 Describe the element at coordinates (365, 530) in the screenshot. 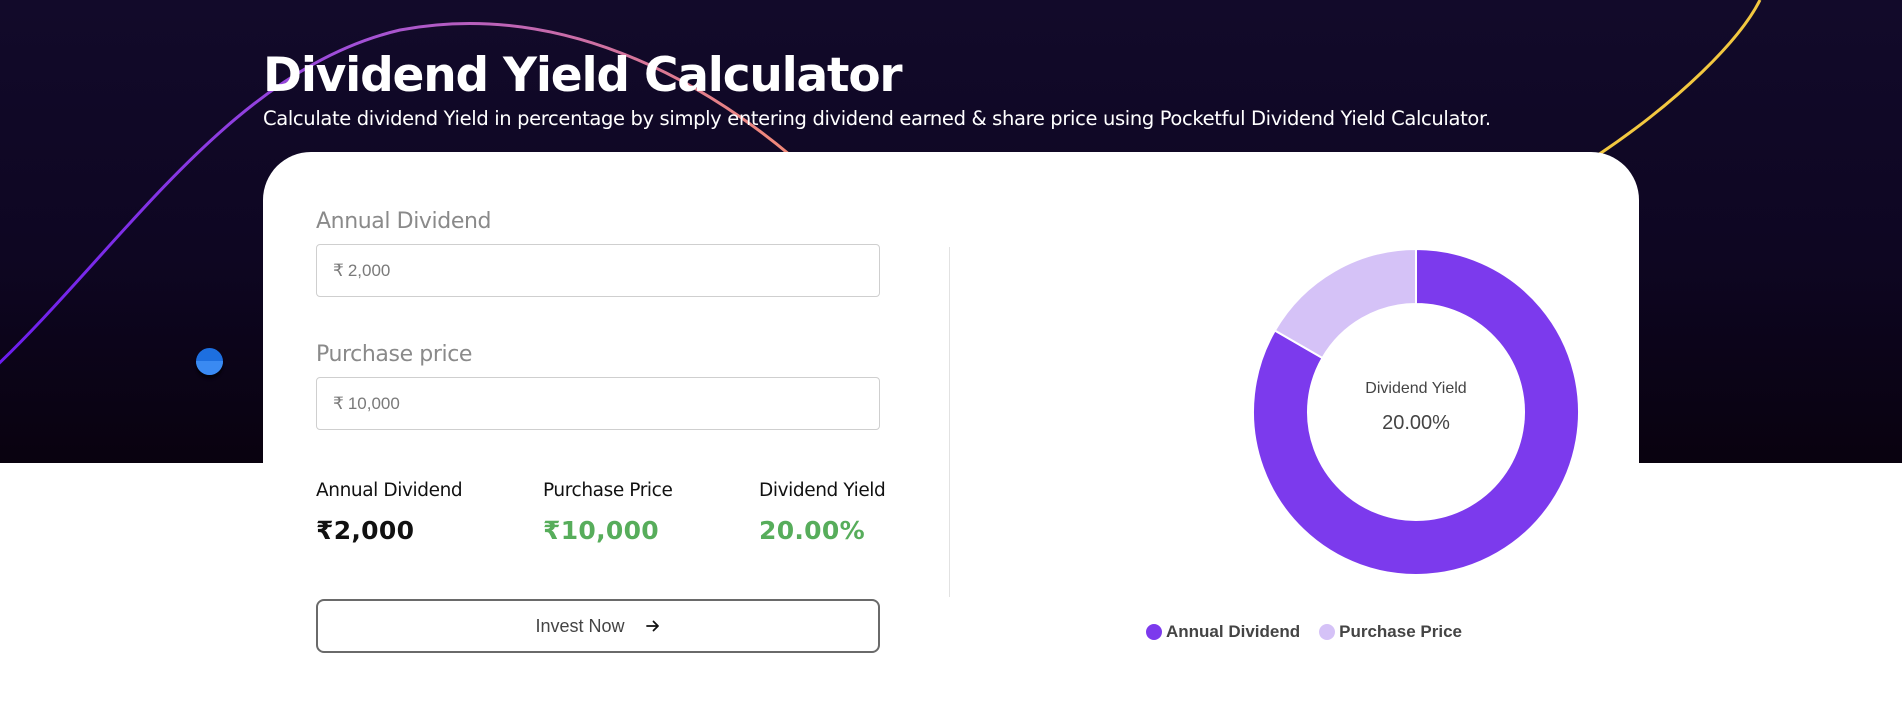

I see `summary-annual-dividend-value: ₹2,000` at that location.